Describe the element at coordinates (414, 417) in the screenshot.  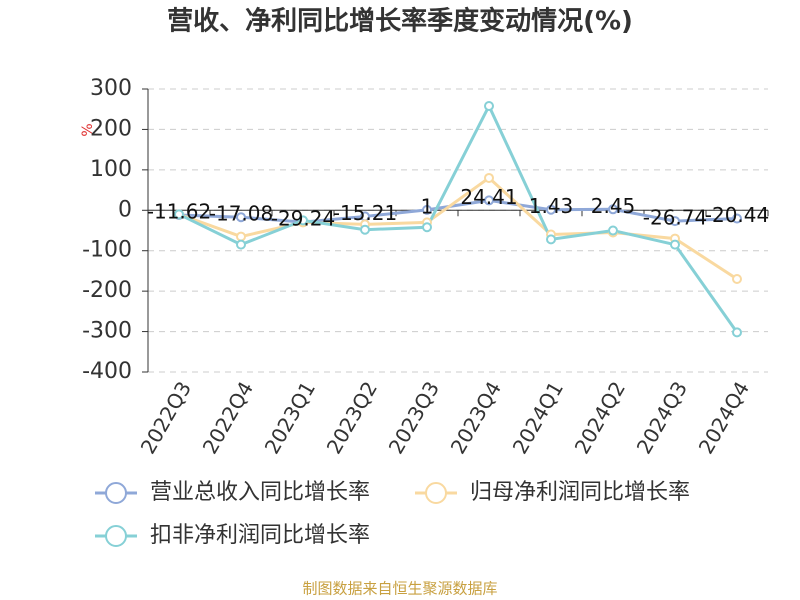
I see `x-tick-label: 2023Q3` at that location.